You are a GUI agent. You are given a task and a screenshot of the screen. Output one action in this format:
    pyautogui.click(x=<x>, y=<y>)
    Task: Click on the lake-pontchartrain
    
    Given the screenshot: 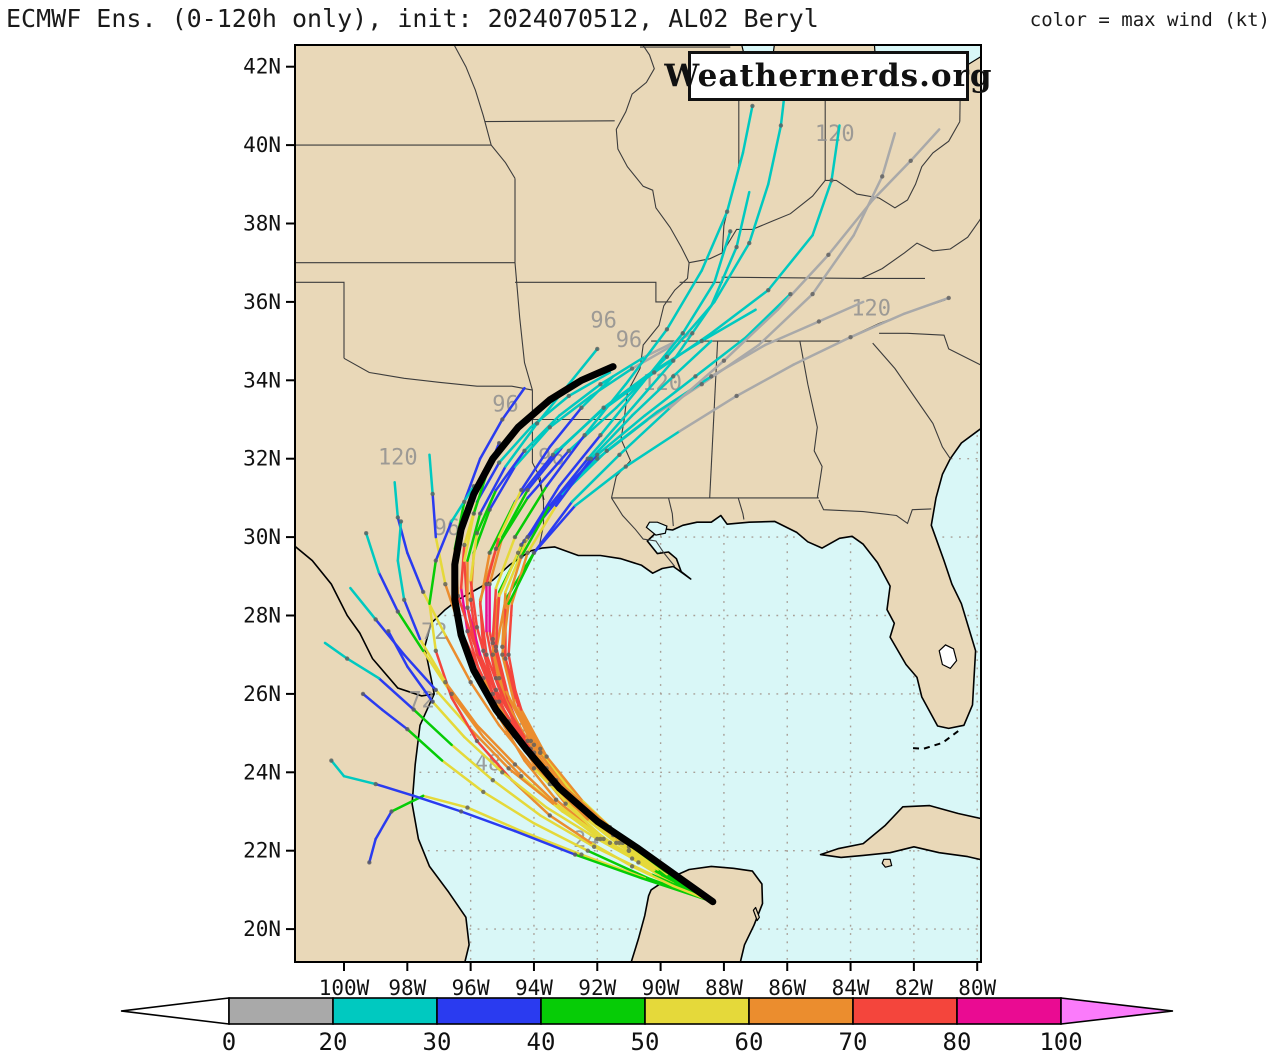 What is the action you would take?
    pyautogui.click(x=656, y=528)
    